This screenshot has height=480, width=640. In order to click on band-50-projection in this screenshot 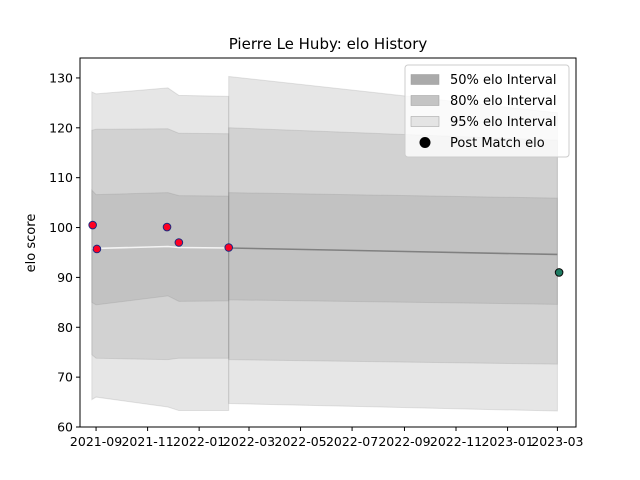, I will do `click(393, 248)`.